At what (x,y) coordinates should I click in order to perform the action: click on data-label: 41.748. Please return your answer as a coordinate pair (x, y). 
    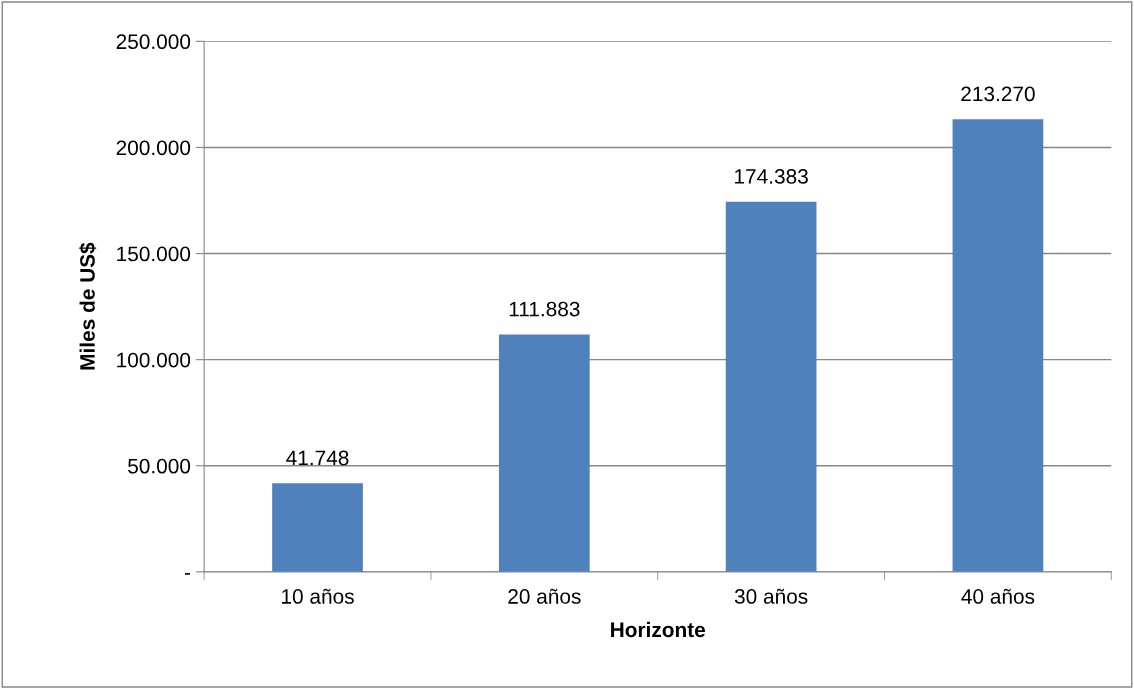
    Looking at the image, I should click on (317, 458).